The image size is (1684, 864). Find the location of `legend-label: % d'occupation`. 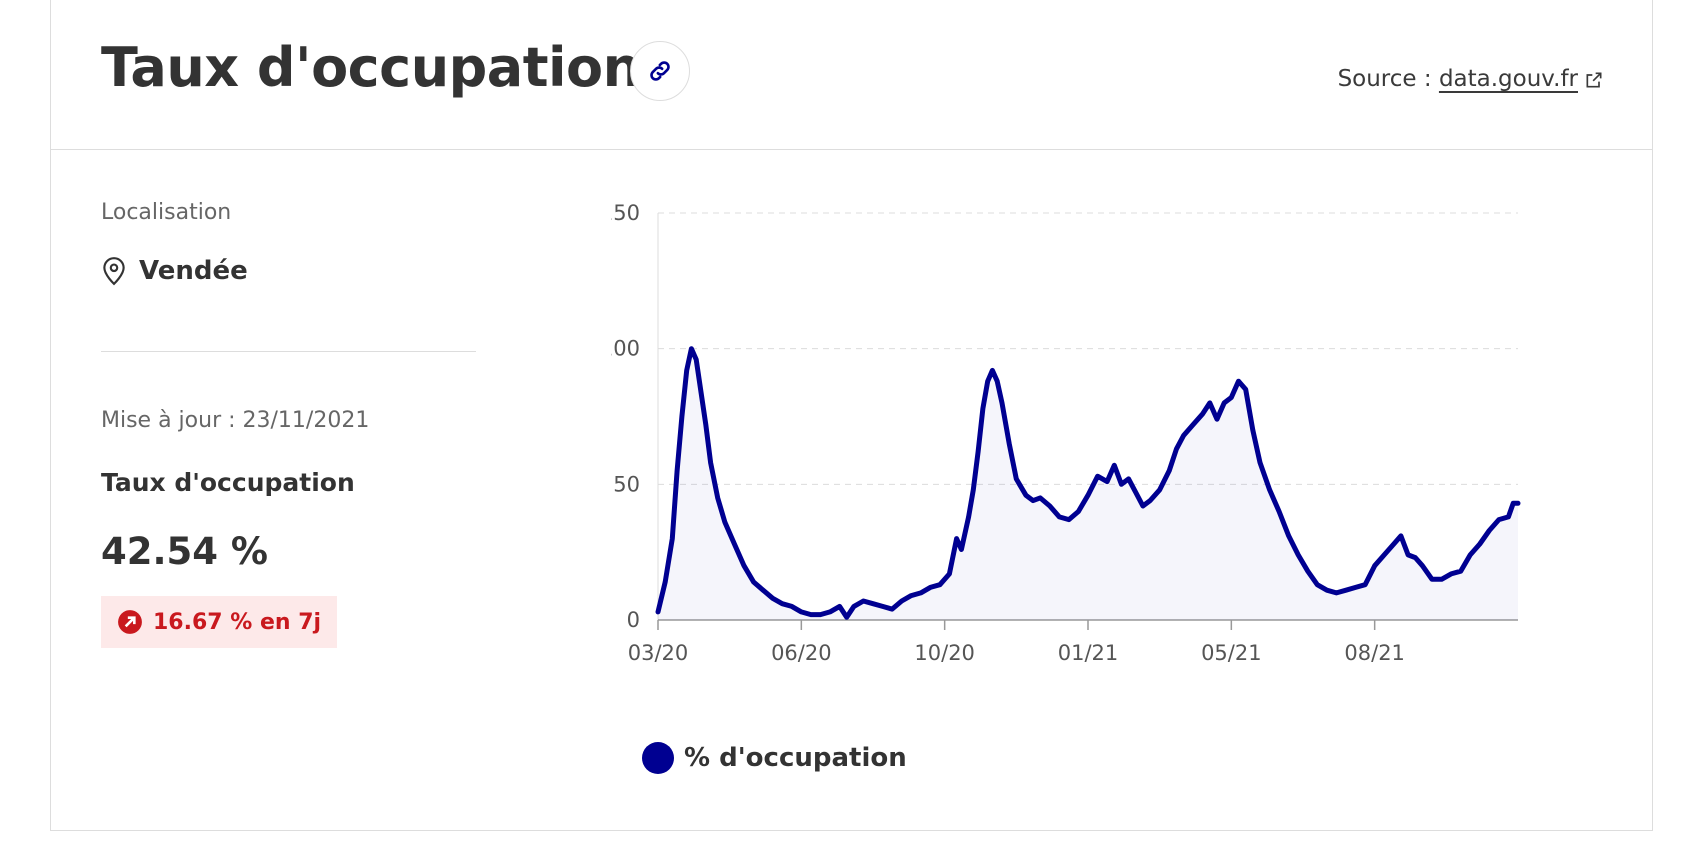

legend-label: % d'occupation is located at coordinates (795, 758).